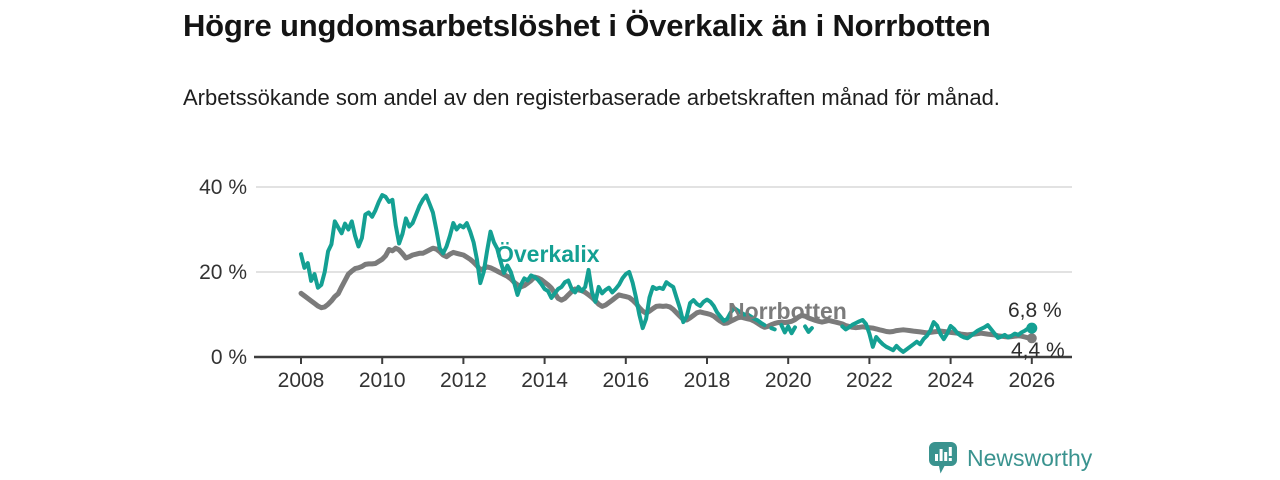 This screenshot has height=480, width=1280. I want to click on x-tick-label-2008: 2008, so click(301, 380).